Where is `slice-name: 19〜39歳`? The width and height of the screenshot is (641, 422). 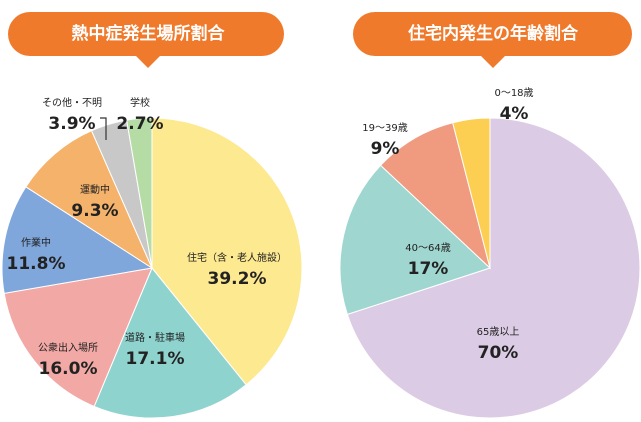
slice-name: 19〜39歳 is located at coordinates (384, 128).